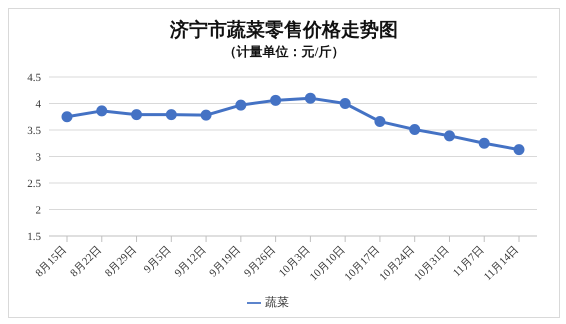 Image resolution: width=566 pixels, height=324 pixels. Describe the element at coordinates (283, 30) in the screenshot. I see `chart-title: 济宁市蔬菜零售价格走势图` at that location.